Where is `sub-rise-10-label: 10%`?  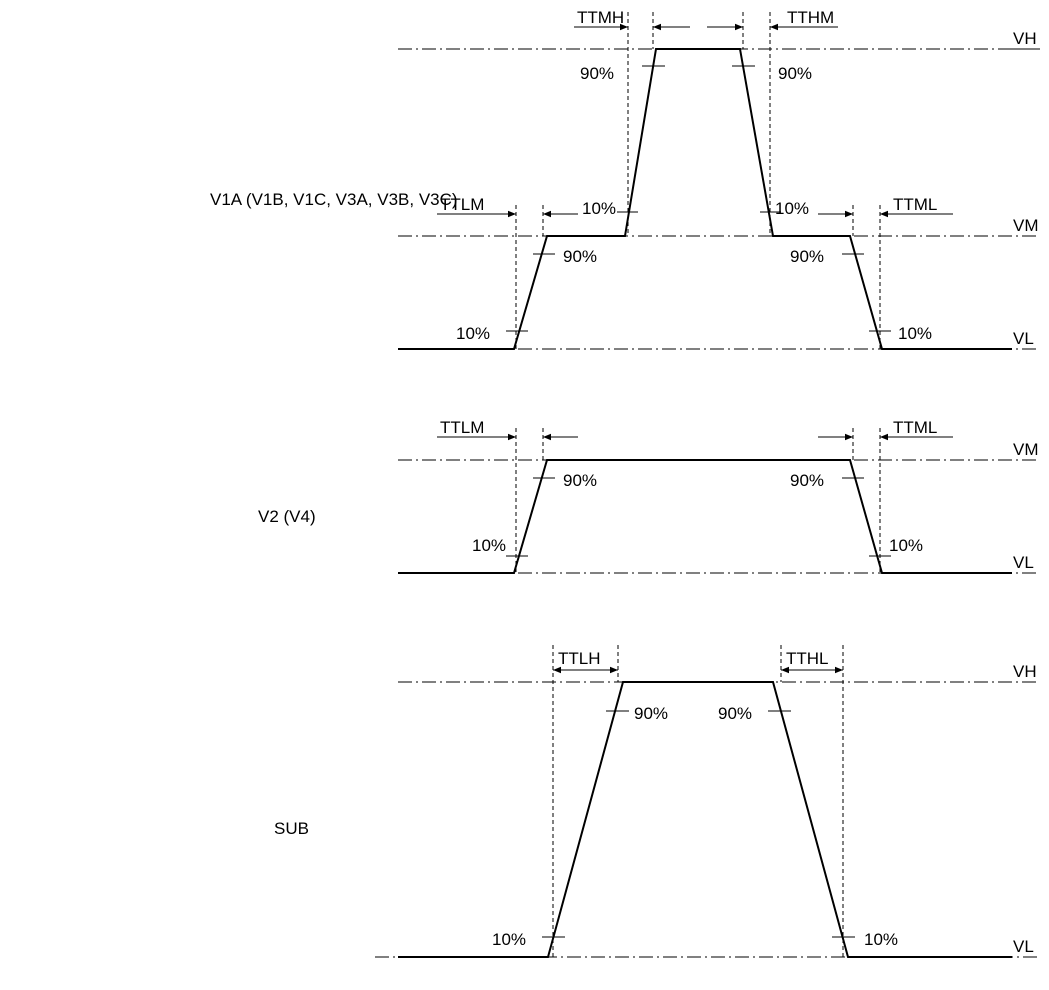
sub-rise-10-label: 10% is located at coordinates (509, 939).